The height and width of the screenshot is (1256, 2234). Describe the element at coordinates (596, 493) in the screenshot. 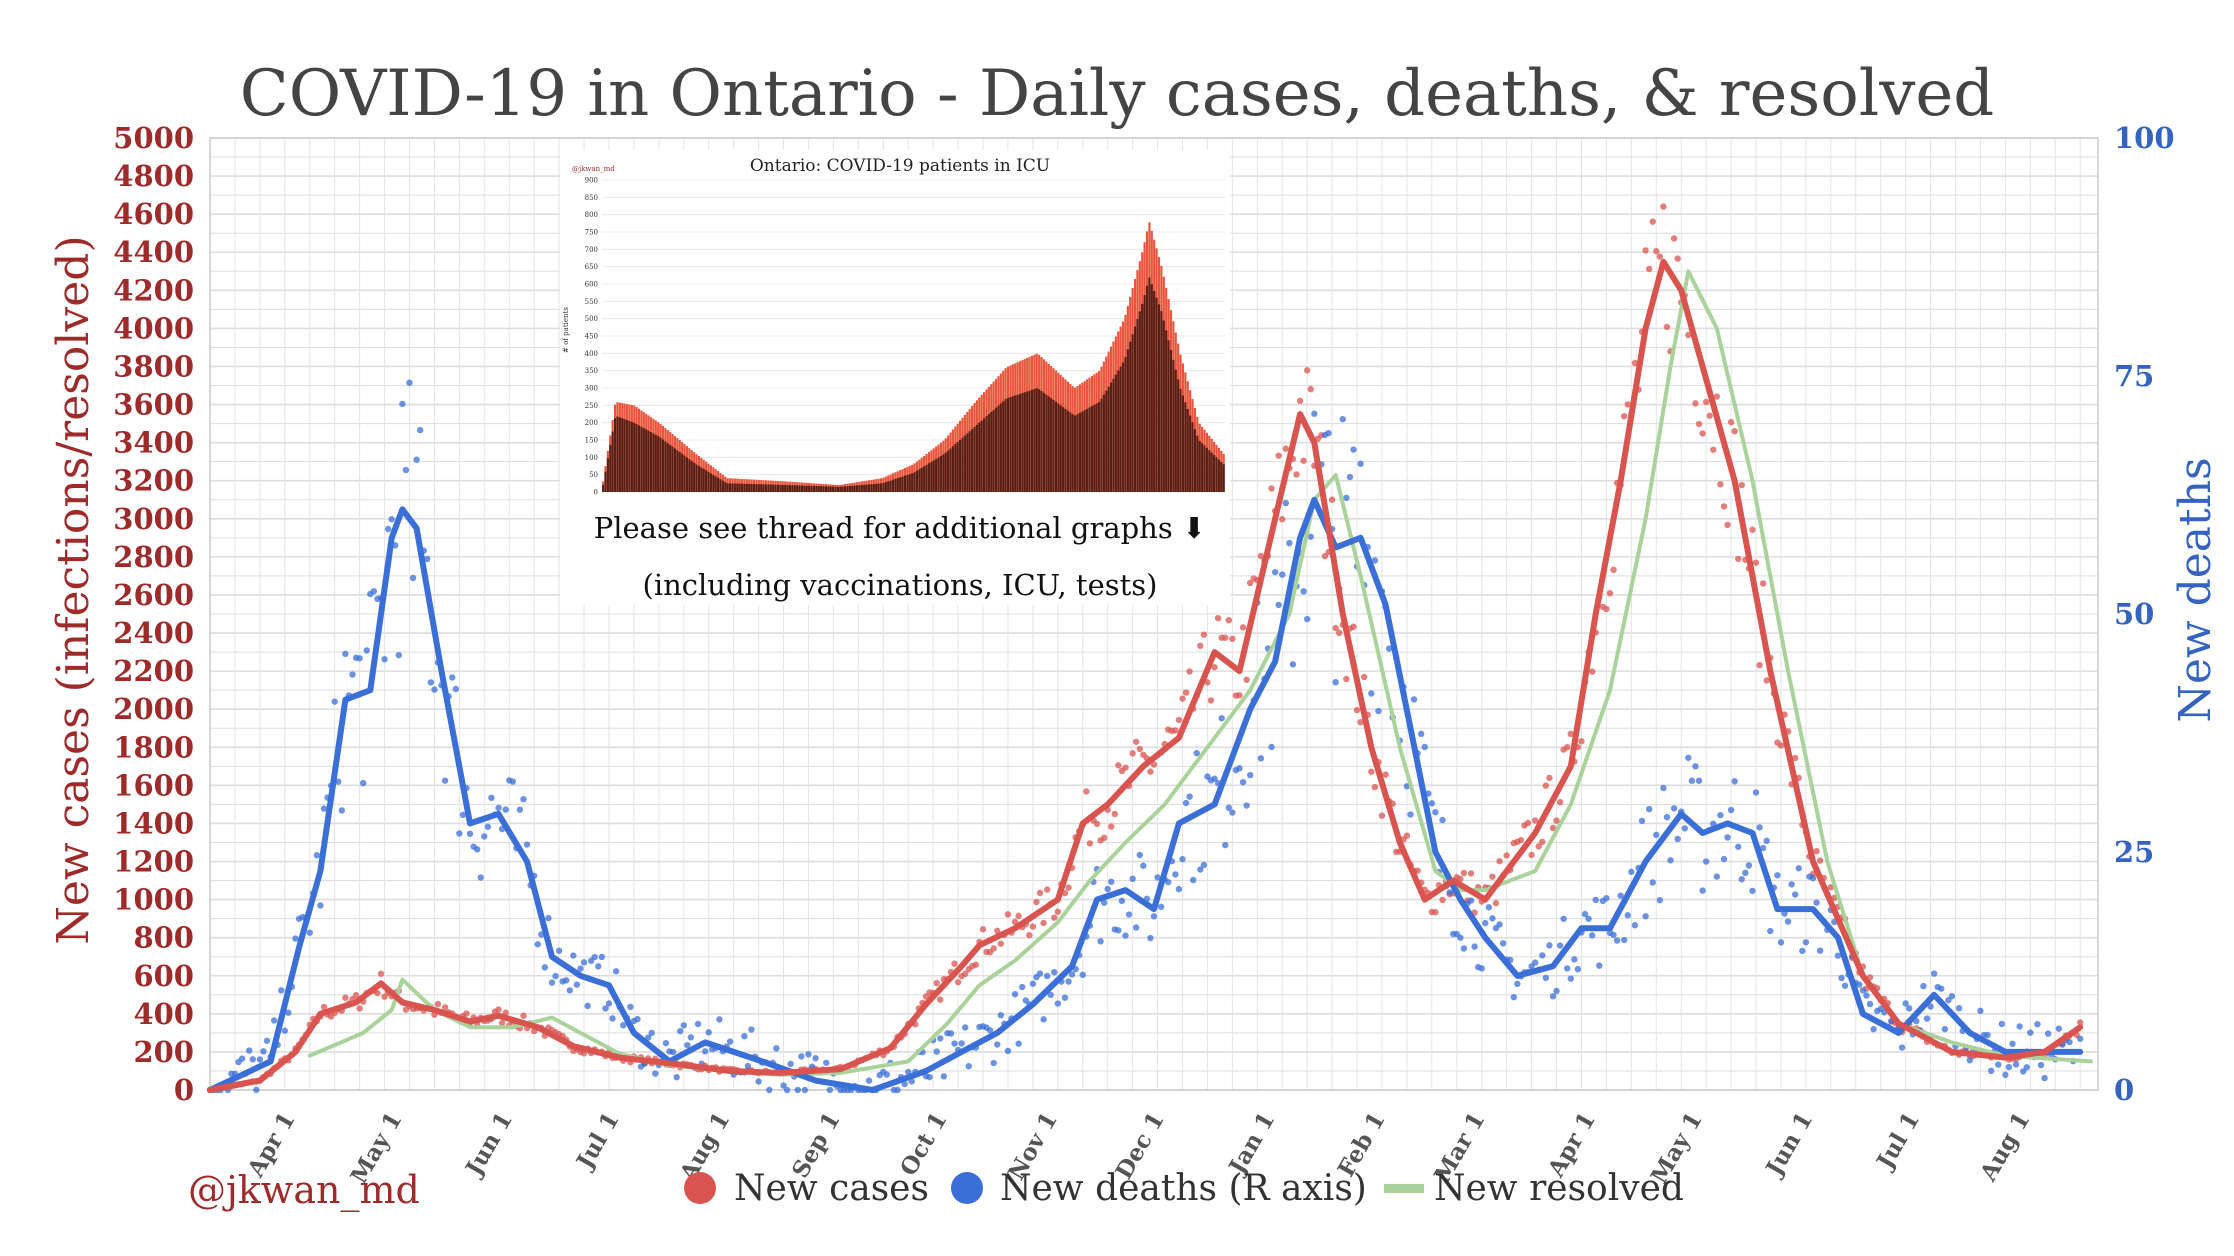

I see `inset-y-tick-label: 0` at that location.